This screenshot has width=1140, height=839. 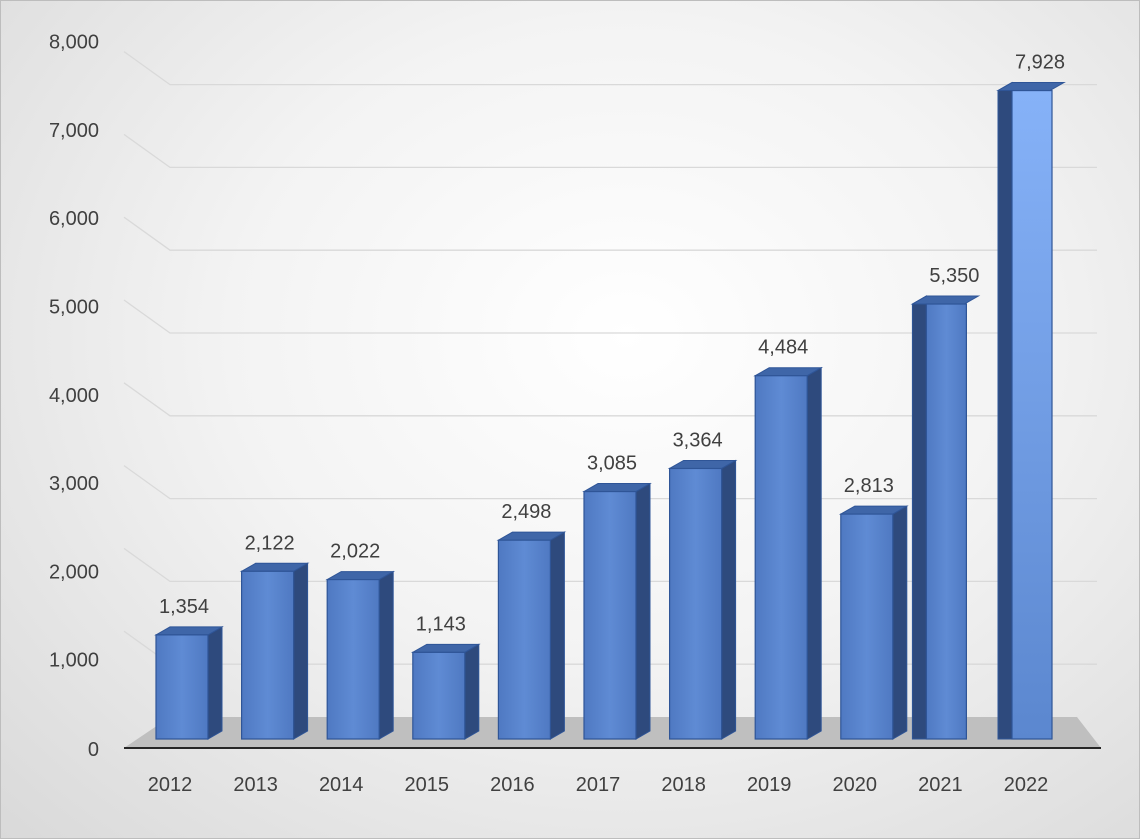 I want to click on bar-2012, so click(x=189, y=683).